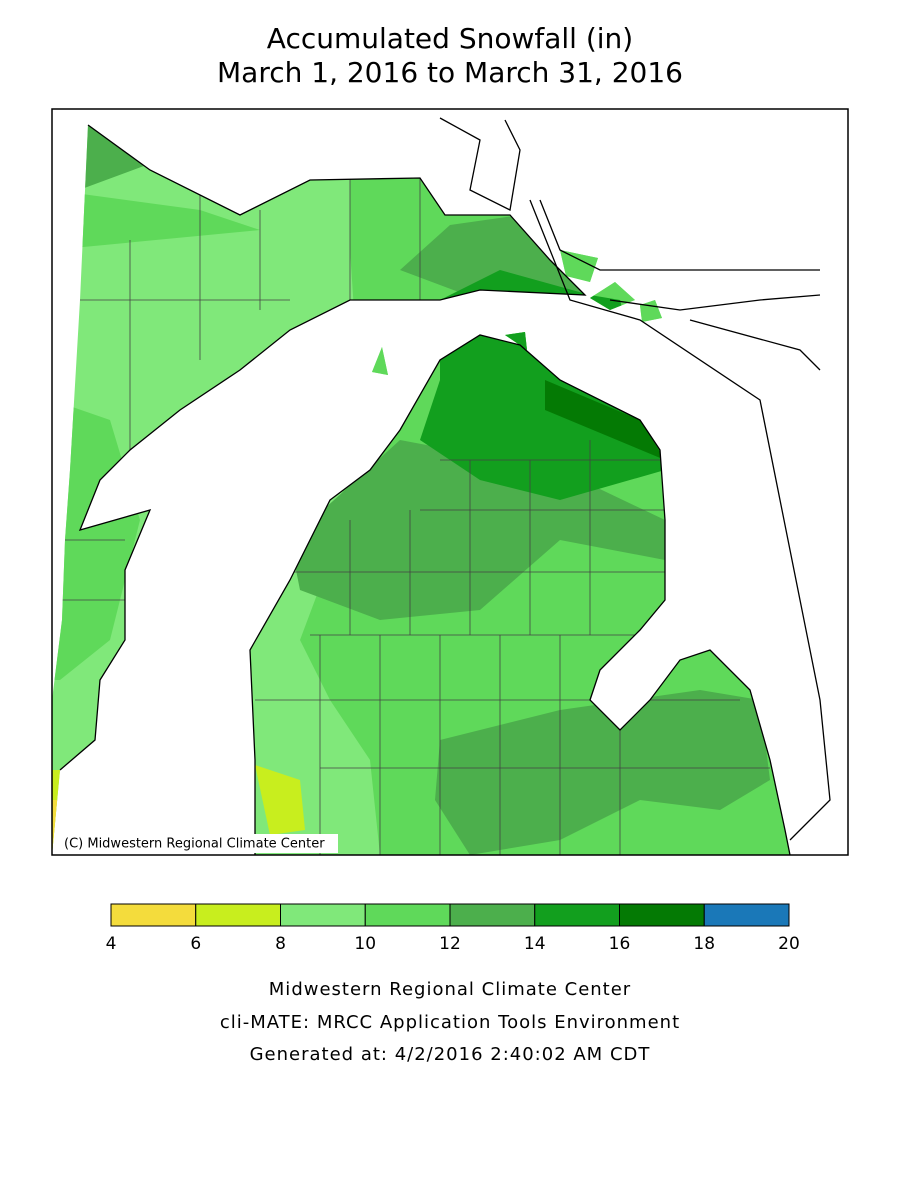  Describe the element at coordinates (450, 38) in the screenshot. I see `title: Accumulated Snowfall (in)` at that location.